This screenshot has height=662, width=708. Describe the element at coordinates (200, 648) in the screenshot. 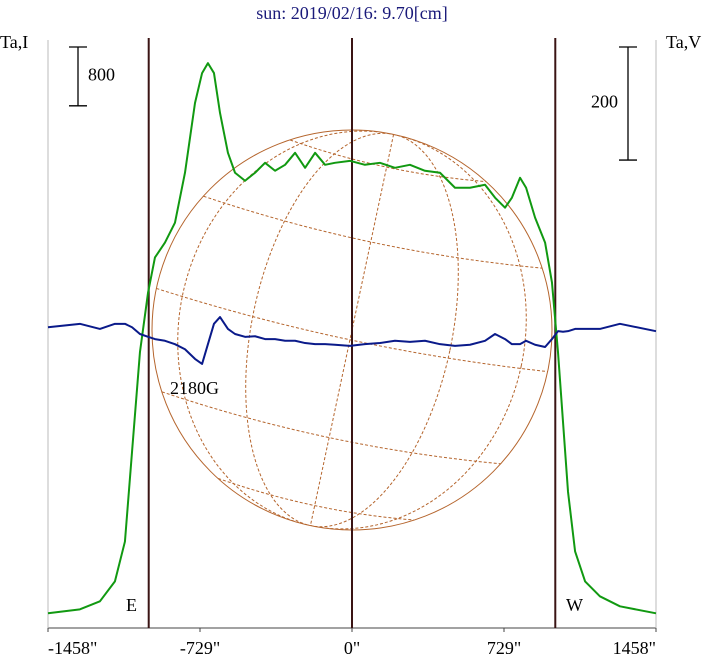

I see `x-tick-label: -729"` at that location.